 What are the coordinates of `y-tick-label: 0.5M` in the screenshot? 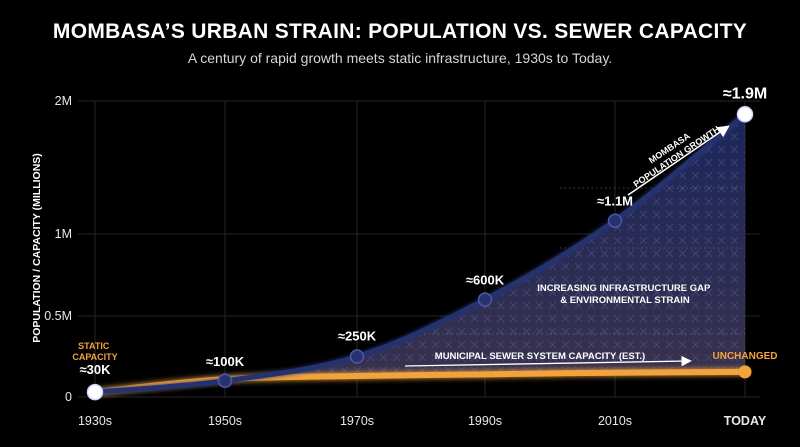 It's located at (58, 316).